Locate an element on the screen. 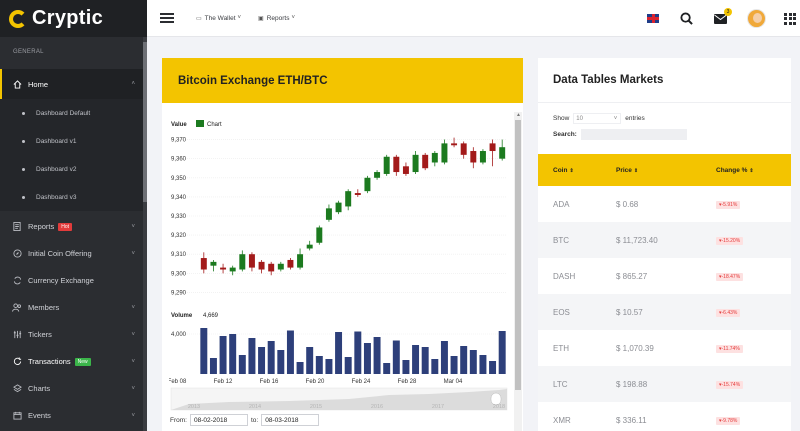 This screenshot has width=800, height=431. menu-icon is located at coordinates (167, 18).